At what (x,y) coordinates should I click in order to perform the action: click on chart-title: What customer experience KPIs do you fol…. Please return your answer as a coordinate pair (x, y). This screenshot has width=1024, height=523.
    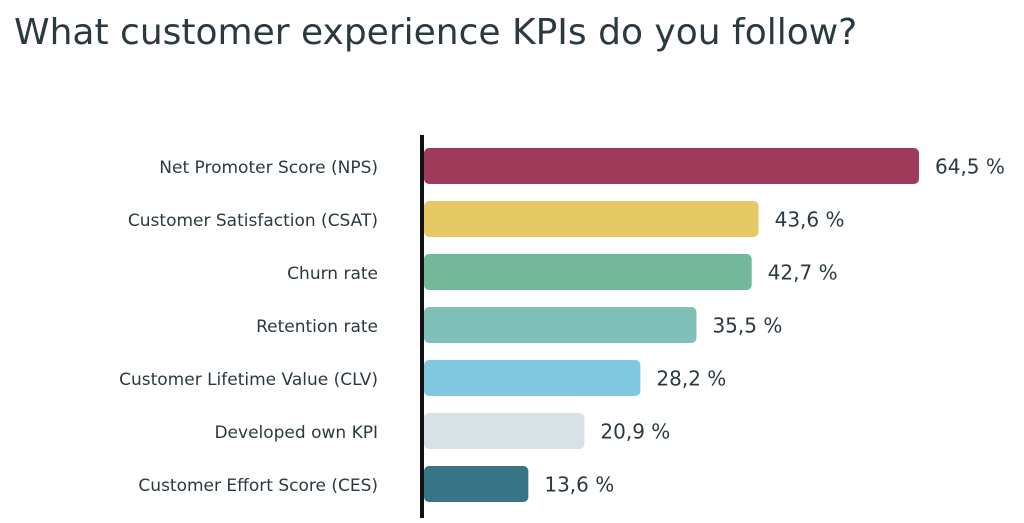
    Looking at the image, I should click on (435, 32).